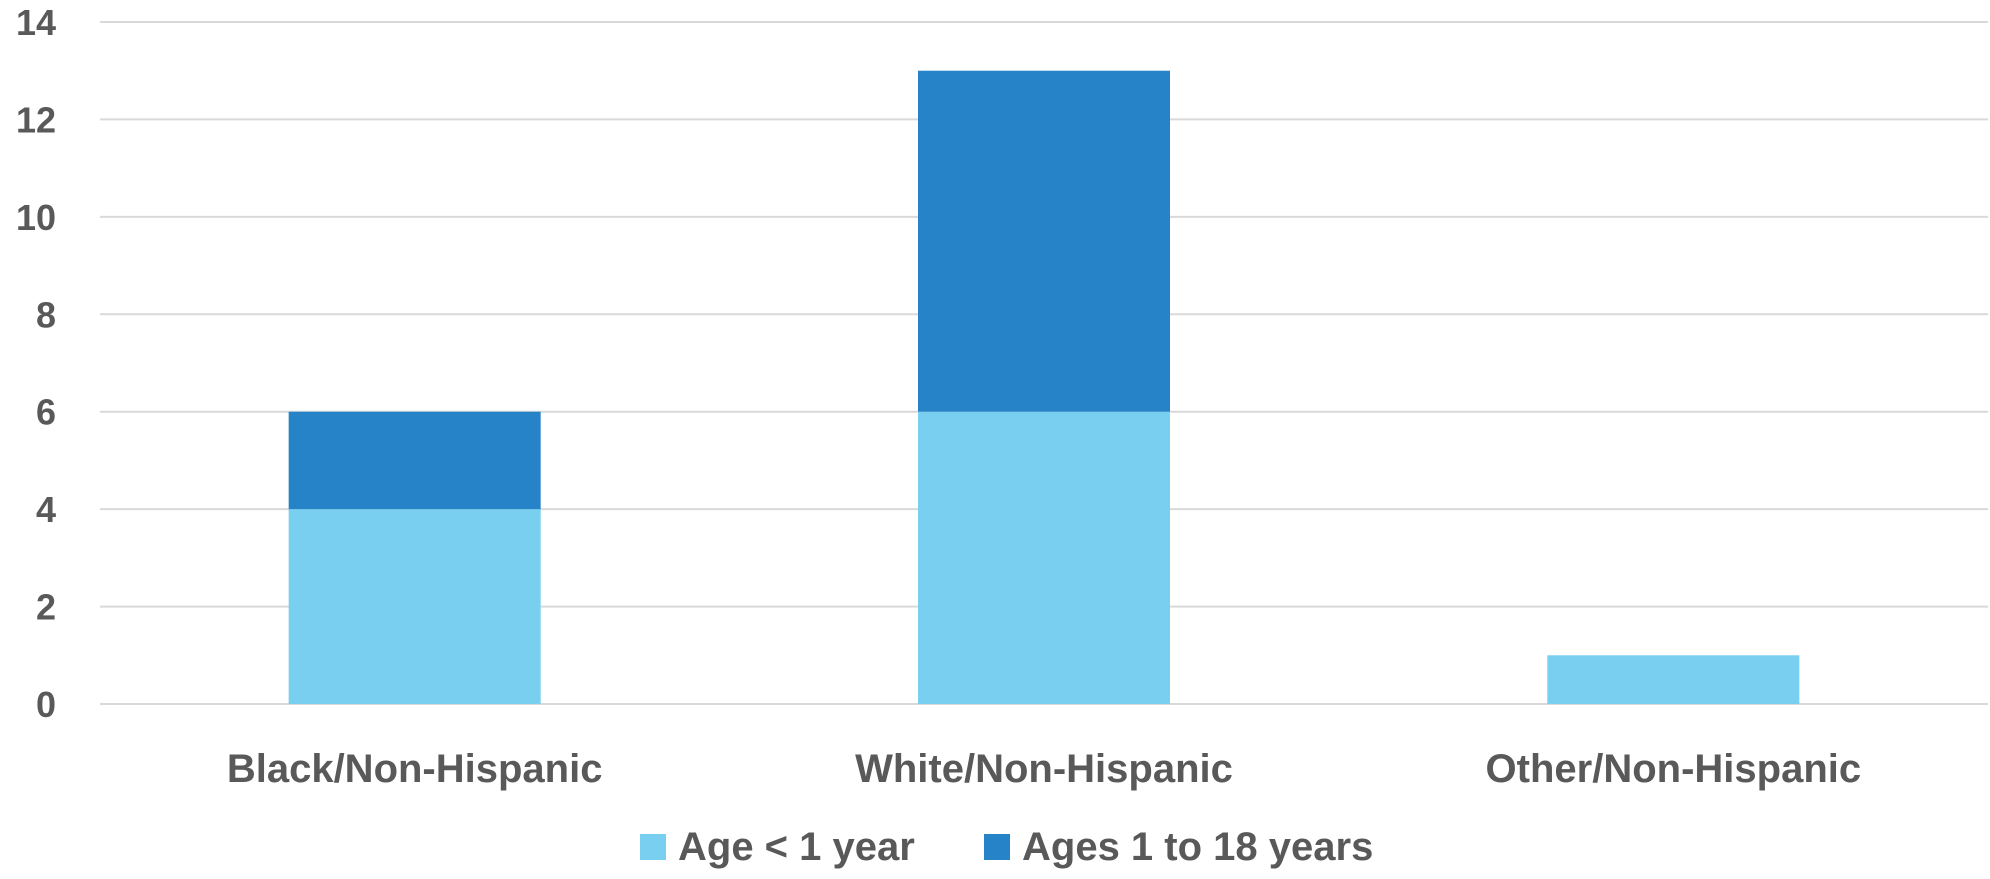  What do you see at coordinates (36, 363) in the screenshot?
I see `y-axis-ticks: 0 2 4 6 8 10 12 14` at bounding box center [36, 363].